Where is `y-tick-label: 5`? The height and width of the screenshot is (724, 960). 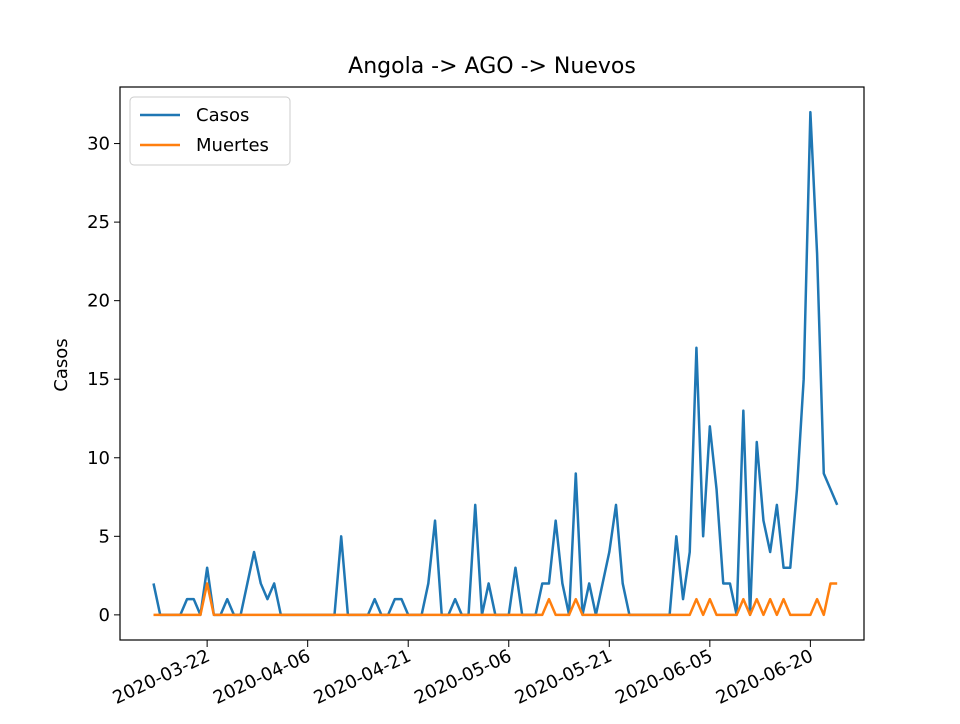
y-tick-label: 5 is located at coordinates (104, 536).